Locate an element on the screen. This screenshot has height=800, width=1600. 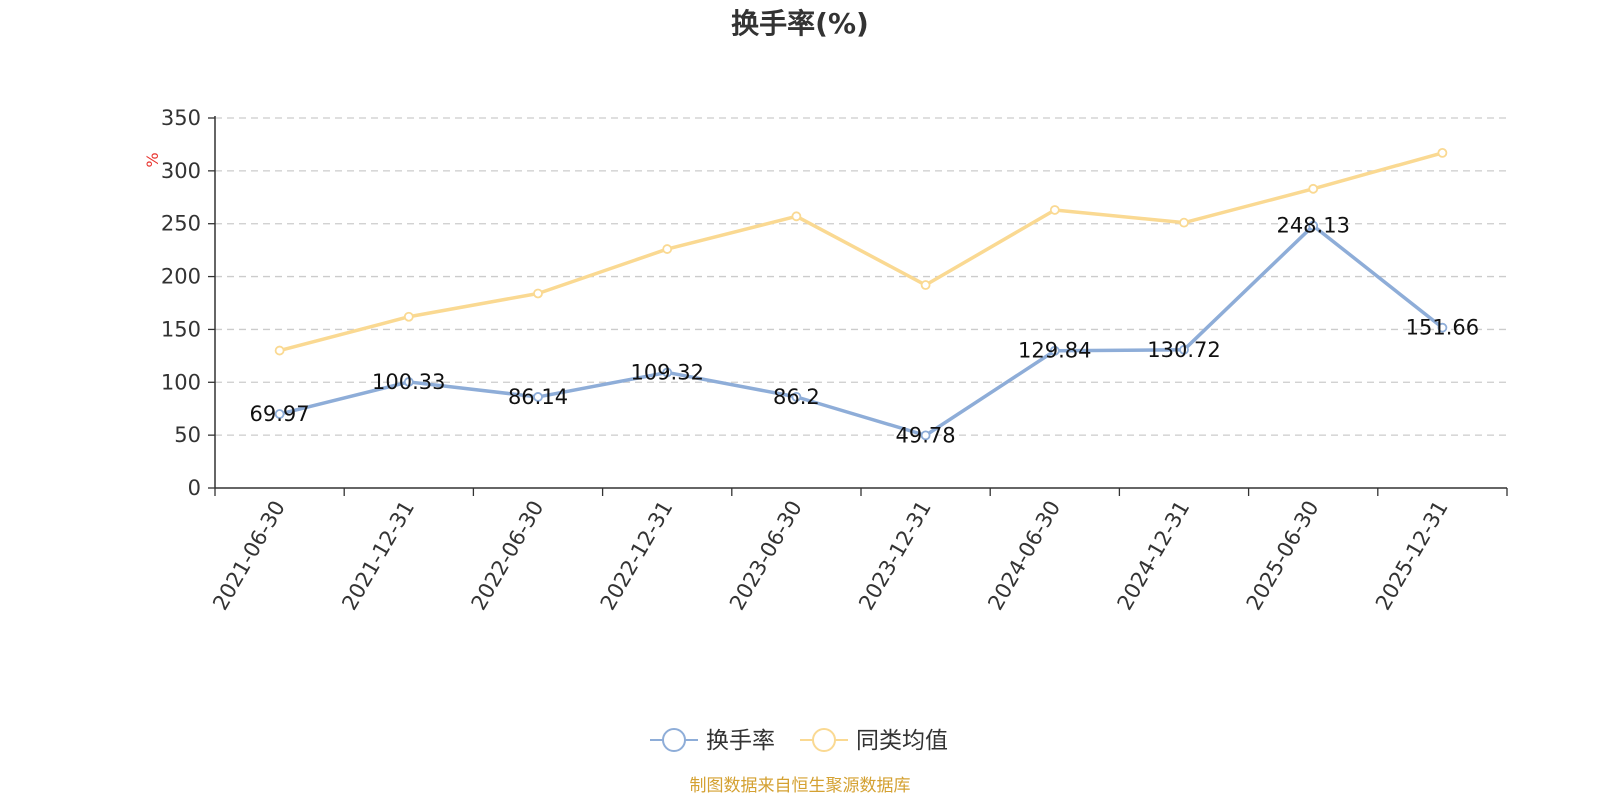
legend-item-0: 换手率 is located at coordinates (712, 741).